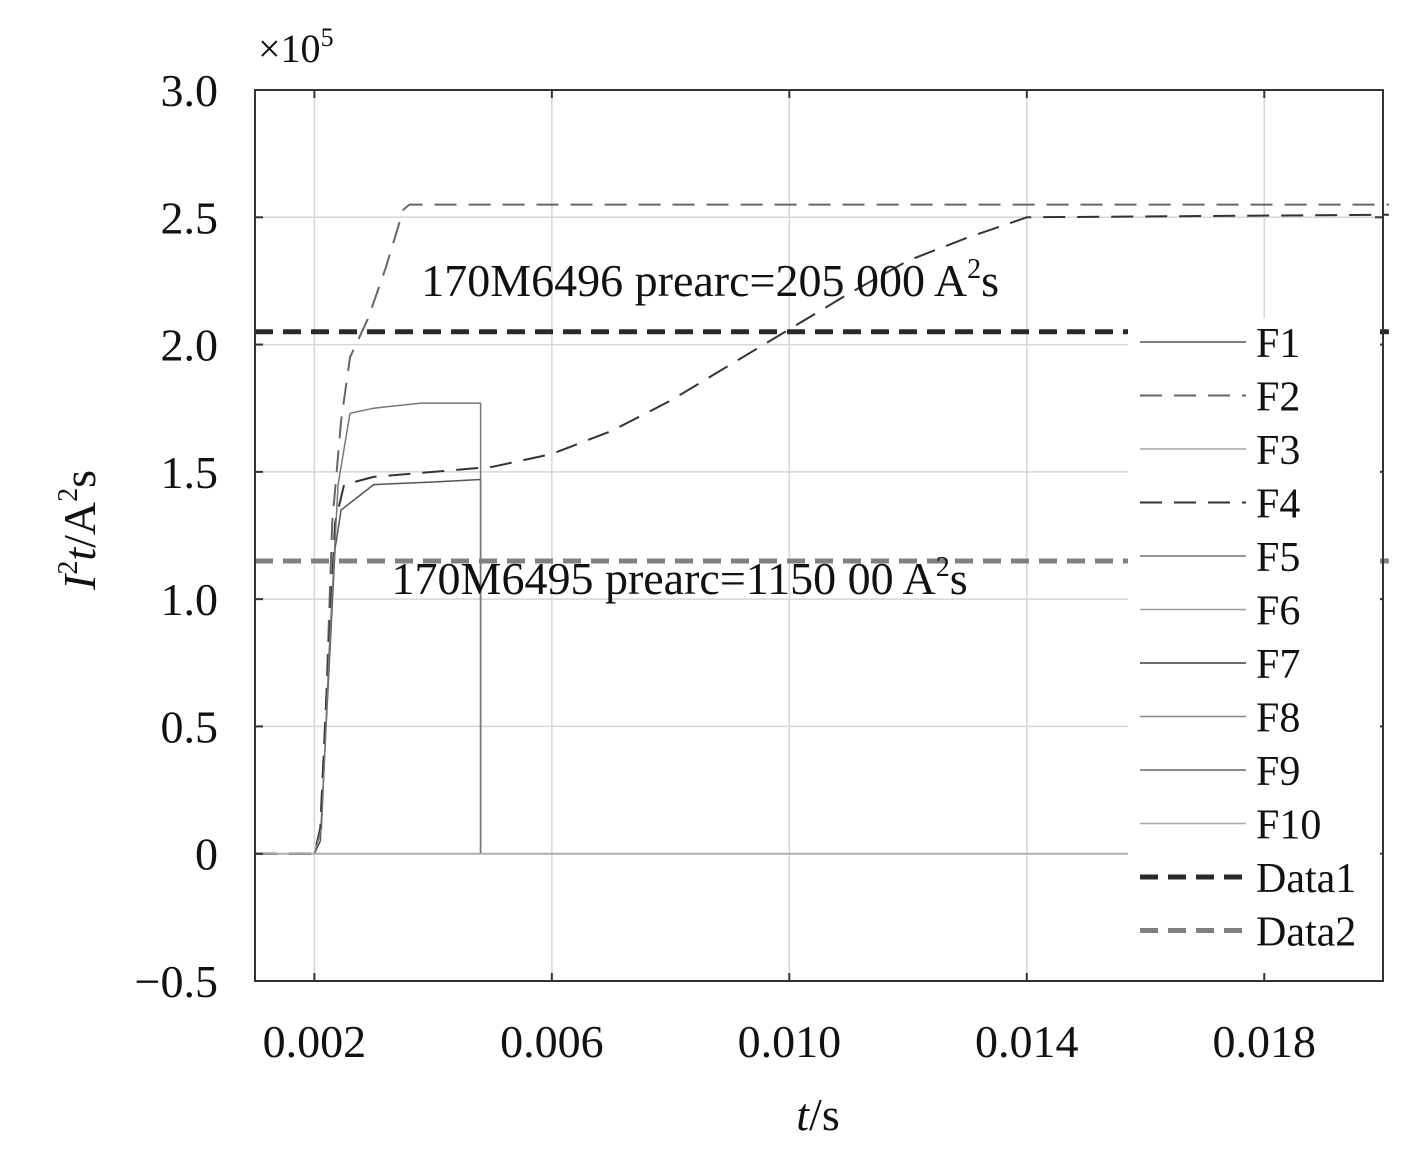 Image resolution: width=1417 pixels, height=1150 pixels. Describe the element at coordinates (1306, 879) in the screenshot. I see `legend-label-data1: Data1` at that location.